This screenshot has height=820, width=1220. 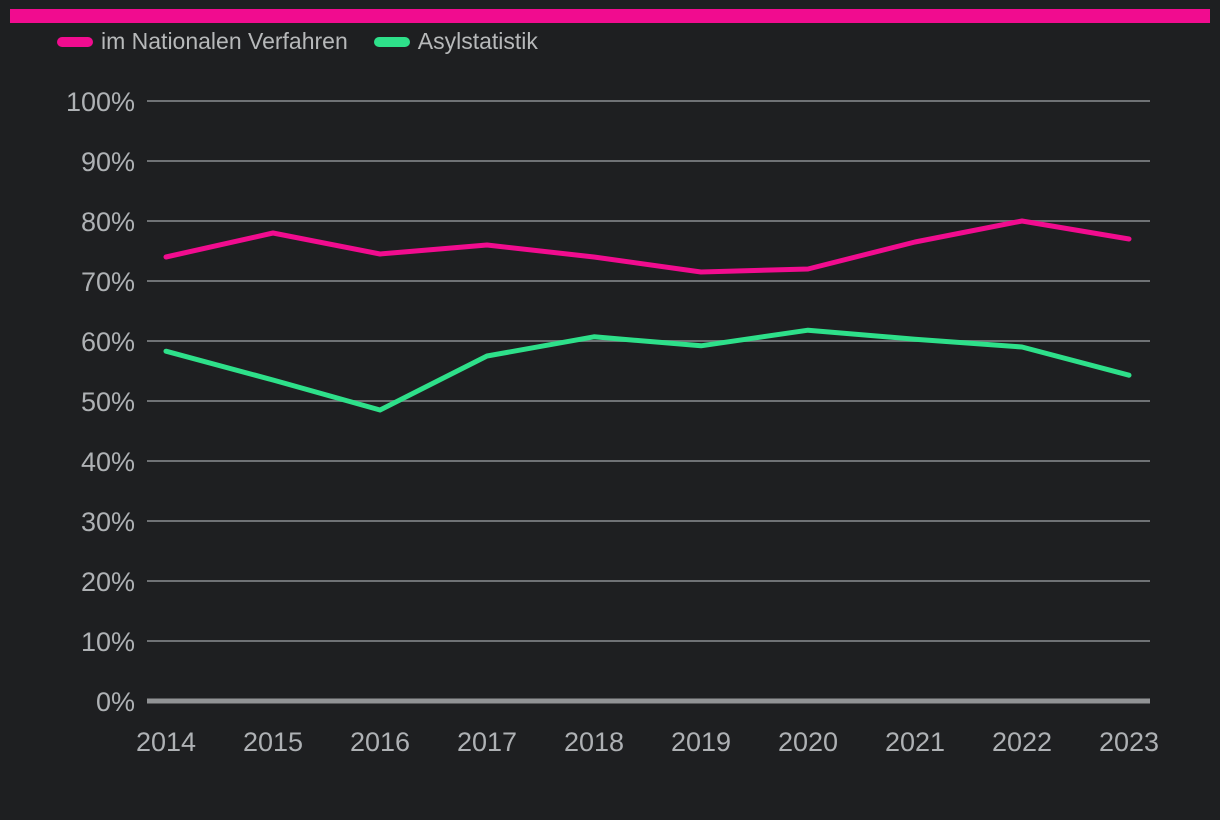 I want to click on legend-label: im Nationalen Verfahren, so click(x=224, y=41).